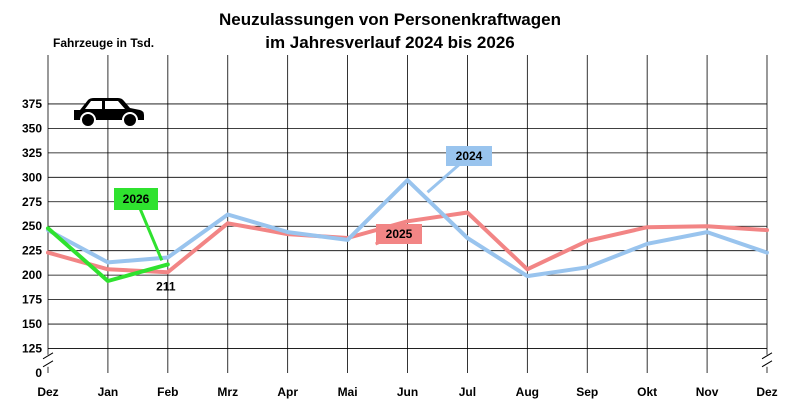 Image resolution: width=785 pixels, height=409 pixels. I want to click on x-tick-label: Jul, so click(467, 392).